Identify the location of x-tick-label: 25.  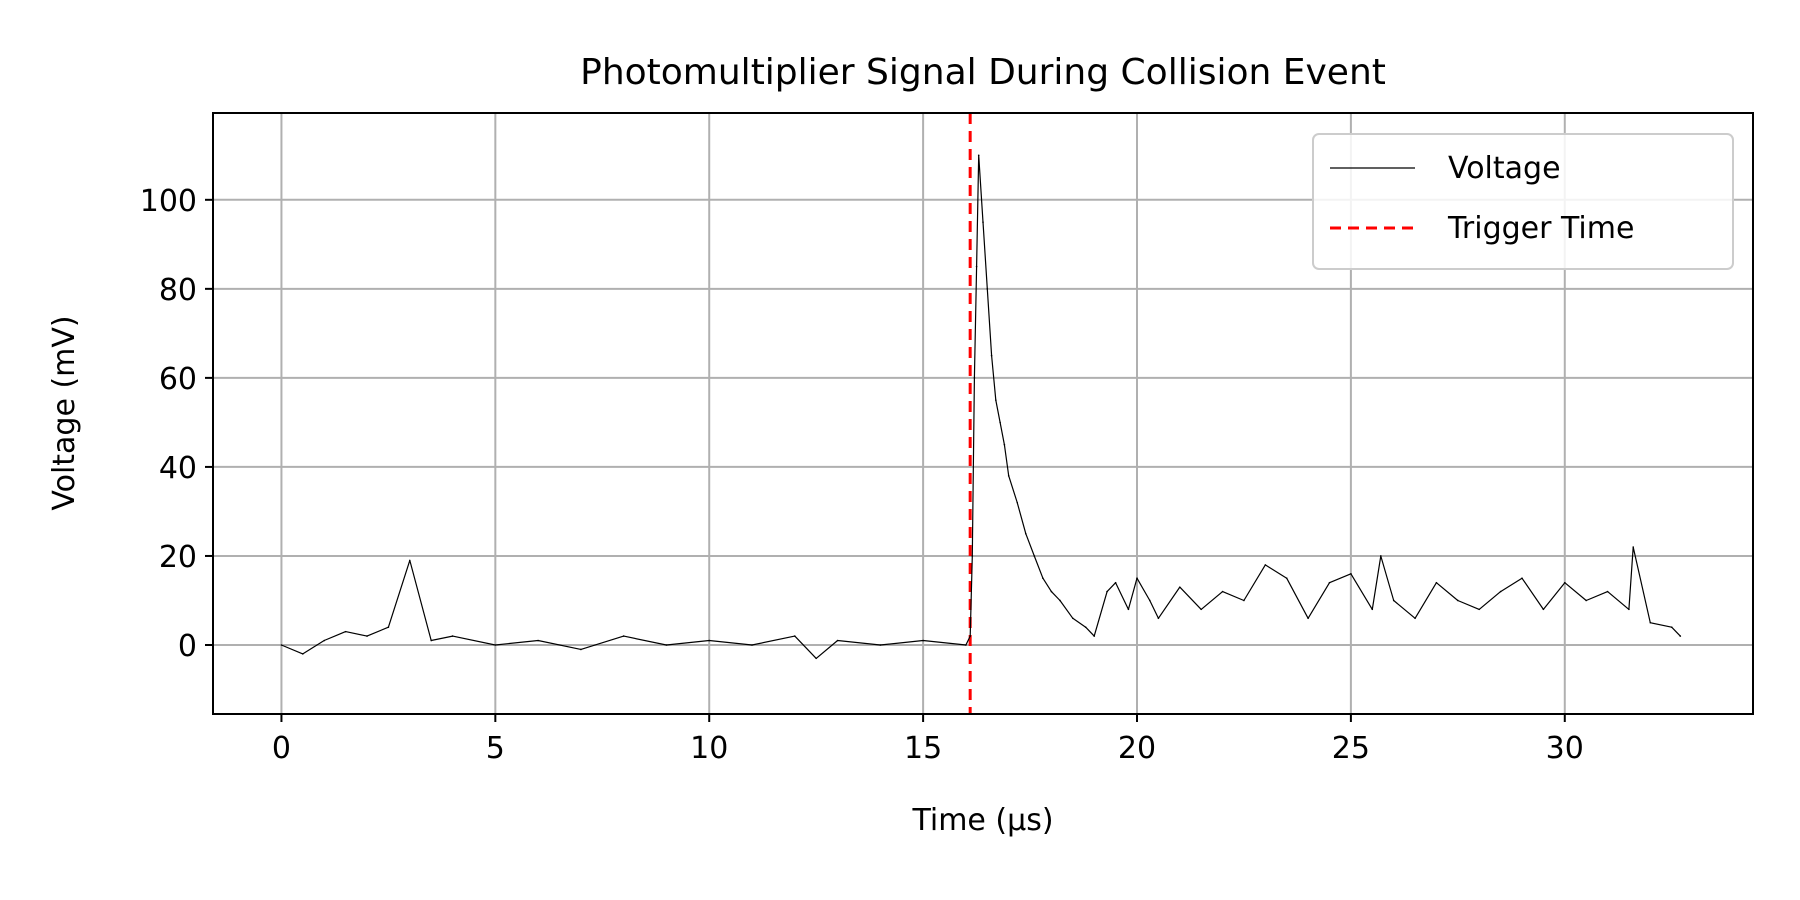
(1351, 748).